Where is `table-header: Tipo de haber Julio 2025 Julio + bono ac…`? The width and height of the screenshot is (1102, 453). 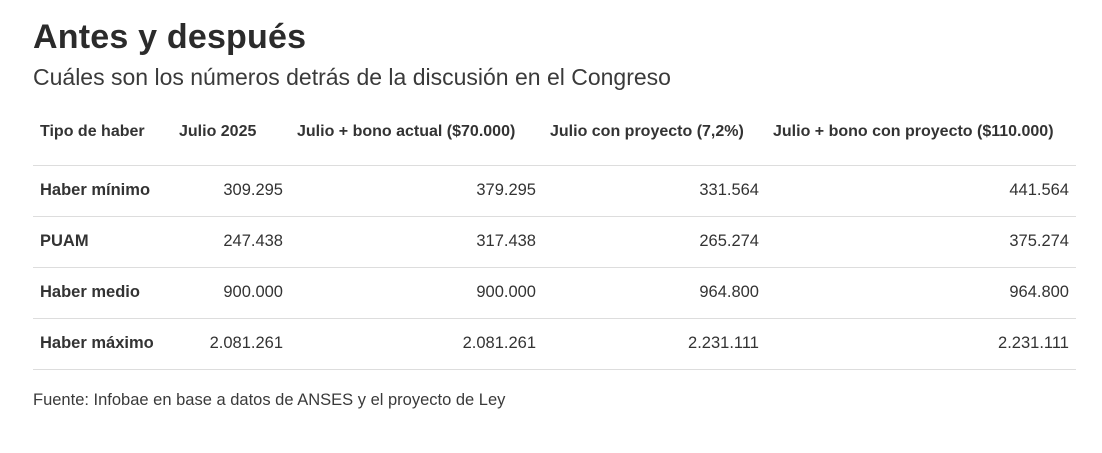
table-header: Tipo de haber Julio 2025 Julio + bono ac… is located at coordinates (554, 142).